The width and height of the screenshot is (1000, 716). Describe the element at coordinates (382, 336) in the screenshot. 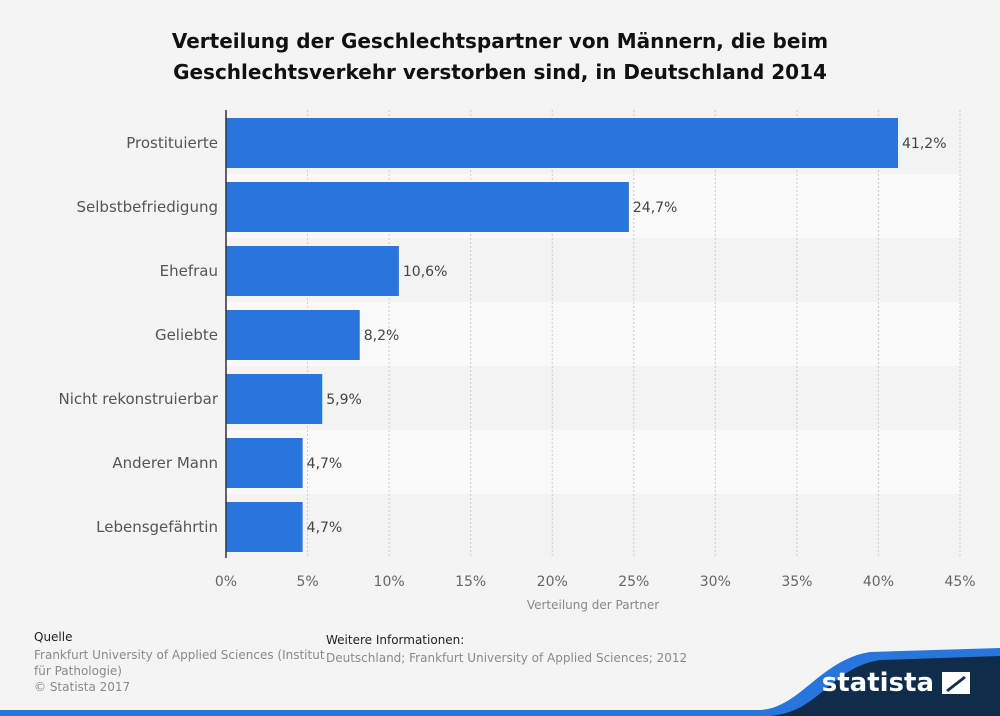

I see `value-label: 8,2%` at that location.